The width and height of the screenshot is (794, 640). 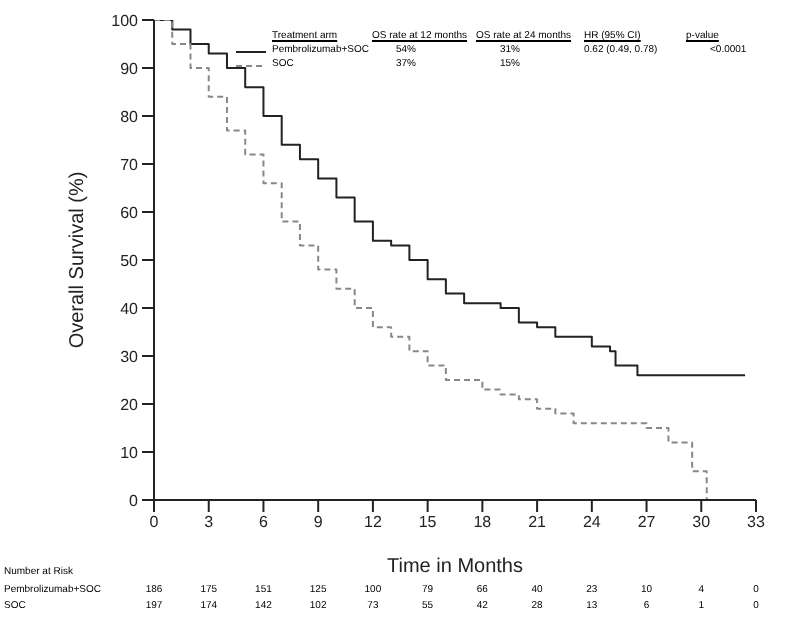 I want to click on x-tick-label: 33, so click(x=756, y=522).